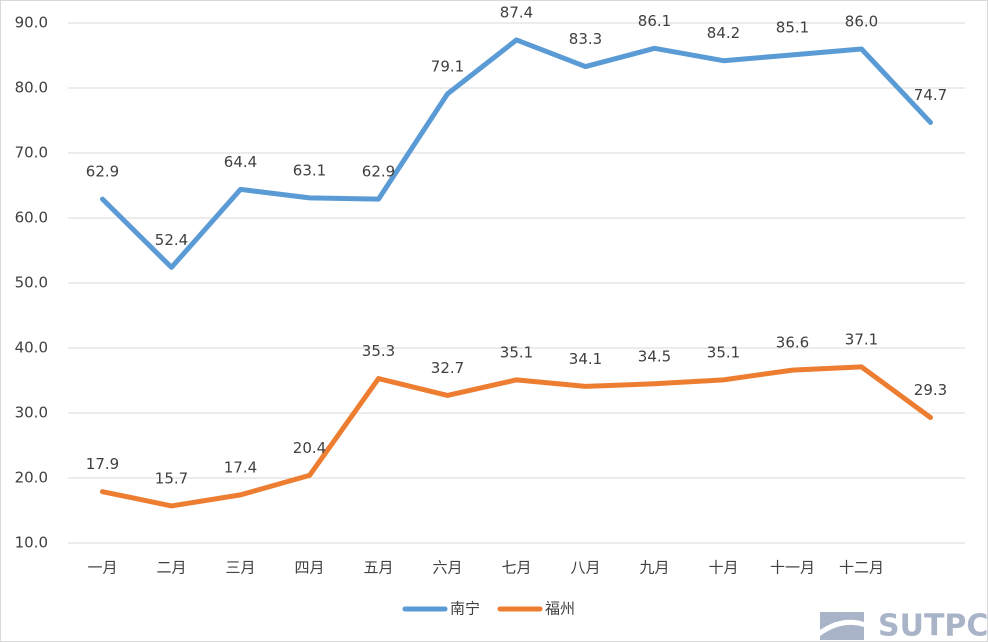  Describe the element at coordinates (31, 283) in the screenshot. I see `y-tick-label: 50.0` at that location.